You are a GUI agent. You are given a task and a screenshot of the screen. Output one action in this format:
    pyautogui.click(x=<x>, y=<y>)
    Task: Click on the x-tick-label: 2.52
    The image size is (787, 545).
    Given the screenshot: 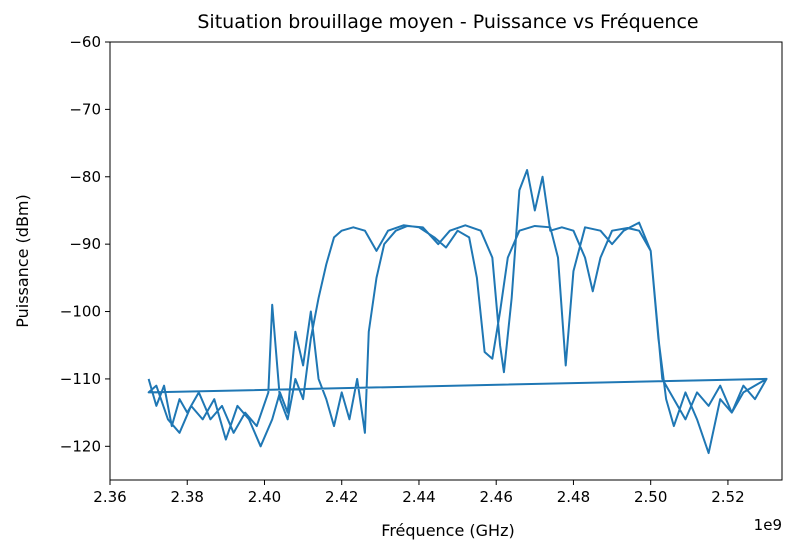 What is the action you would take?
    pyautogui.click(x=727, y=497)
    